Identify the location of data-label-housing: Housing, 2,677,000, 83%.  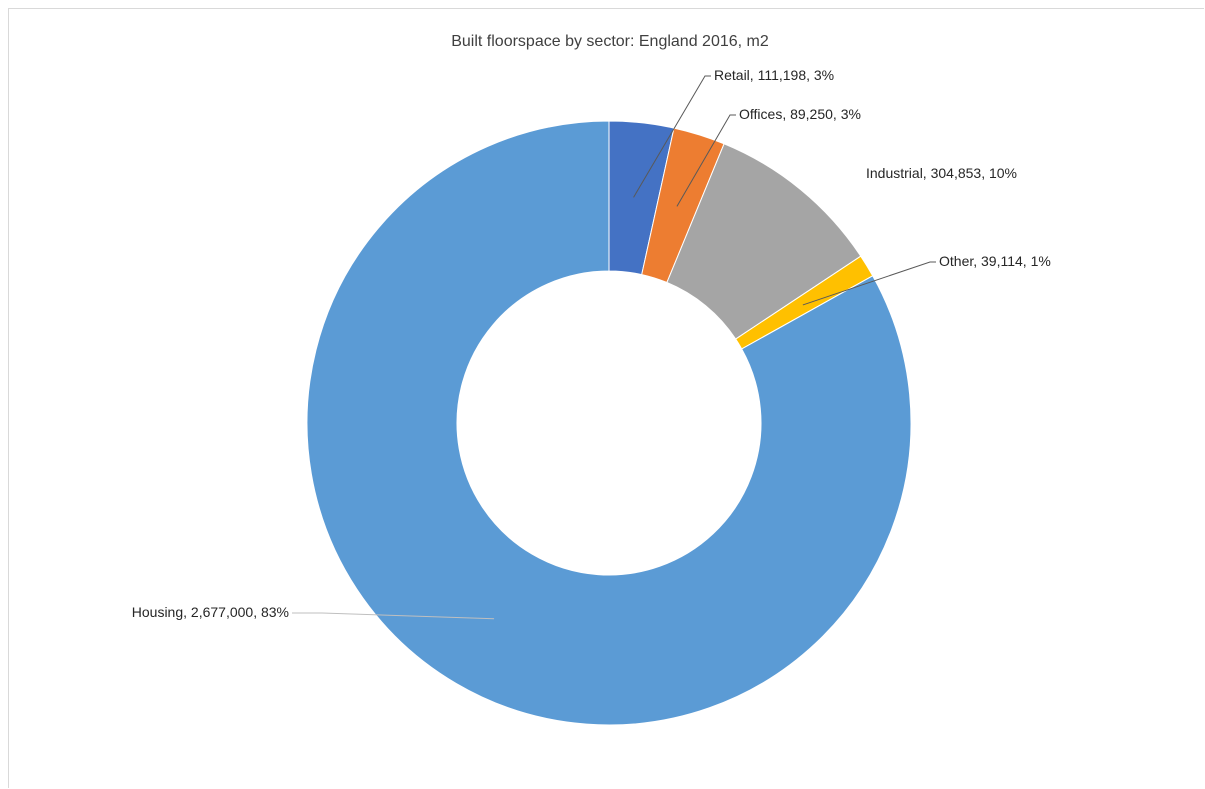
(210, 612).